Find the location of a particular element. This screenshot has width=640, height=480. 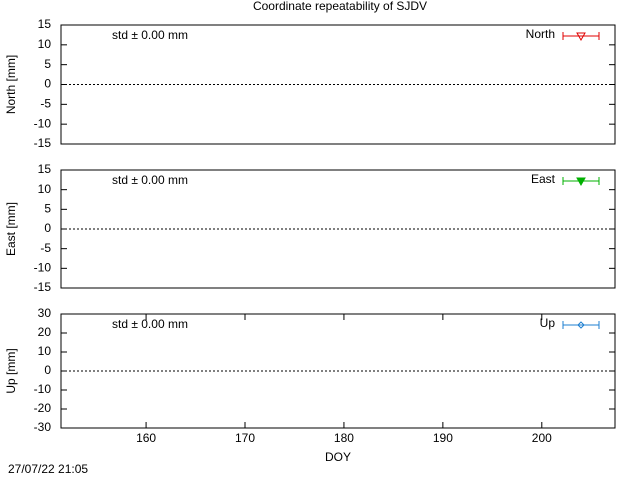

y-axis-label: North [mm] is located at coordinates (11, 84).